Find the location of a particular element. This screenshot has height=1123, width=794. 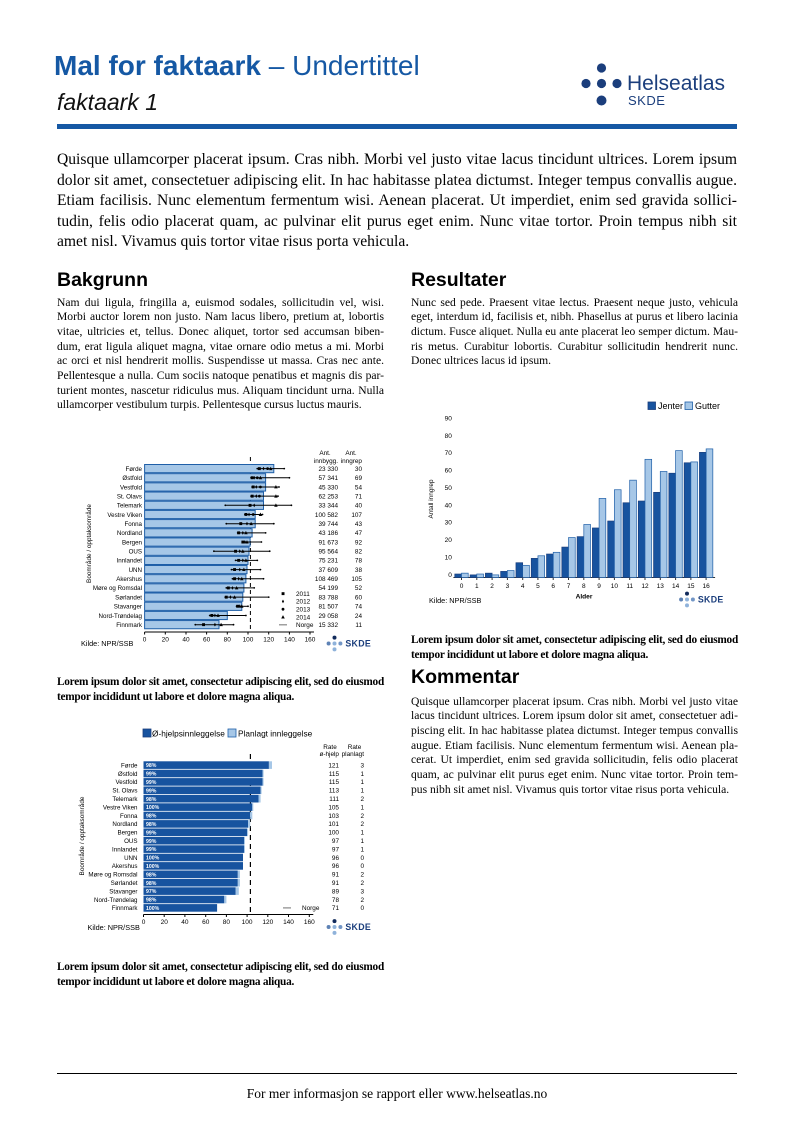

svg-text: Alder is located at coordinates (584, 597).